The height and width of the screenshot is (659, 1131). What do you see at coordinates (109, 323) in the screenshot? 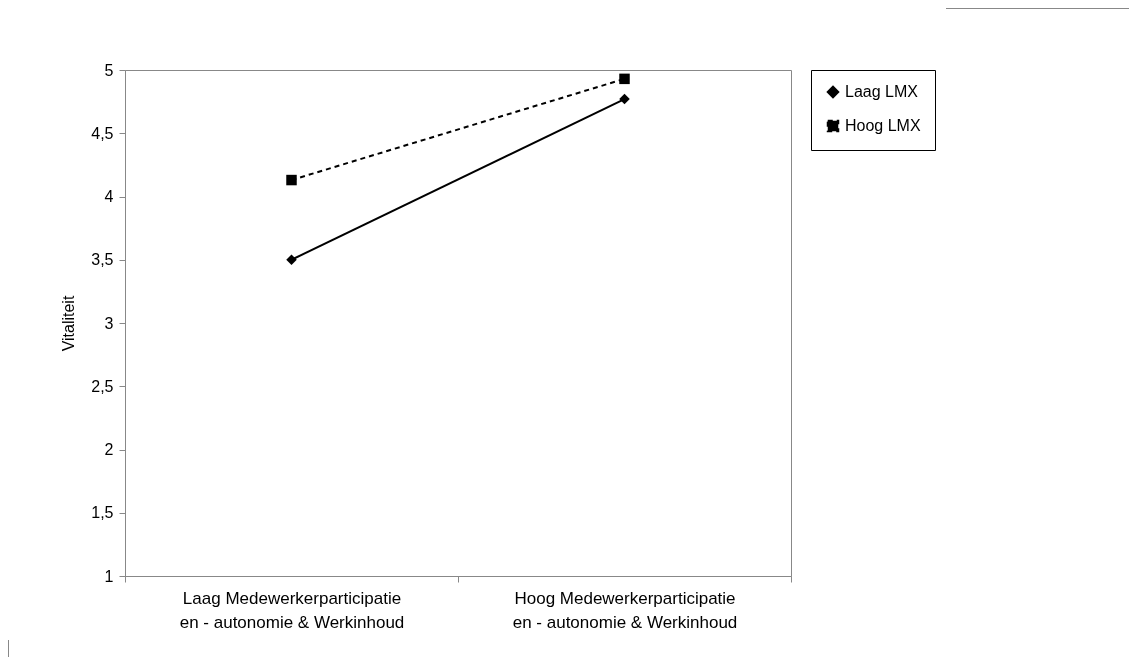
I see `y-tick-label: 3` at bounding box center [109, 323].